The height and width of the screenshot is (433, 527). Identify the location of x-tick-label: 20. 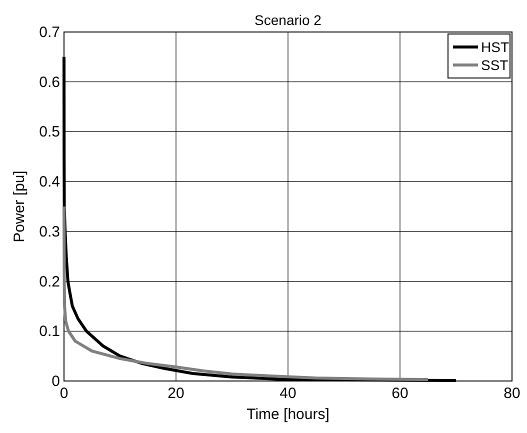
(176, 393).